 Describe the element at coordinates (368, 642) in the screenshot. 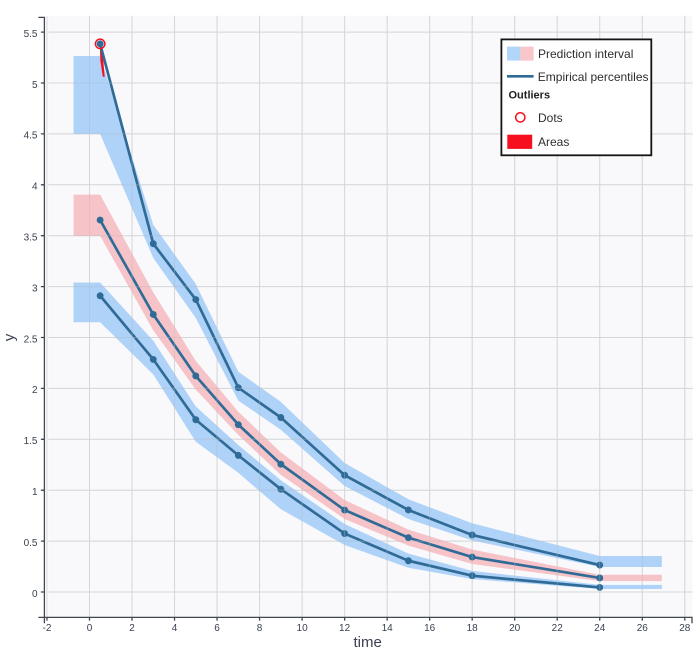

I see `svg-text: time` at that location.